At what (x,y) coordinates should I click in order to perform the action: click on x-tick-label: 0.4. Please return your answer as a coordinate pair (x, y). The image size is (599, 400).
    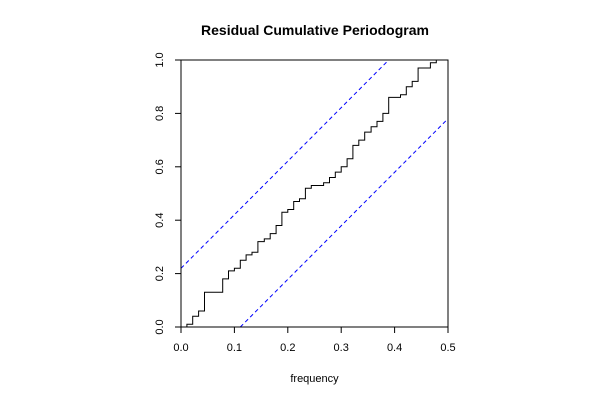
    Looking at the image, I should click on (394, 348).